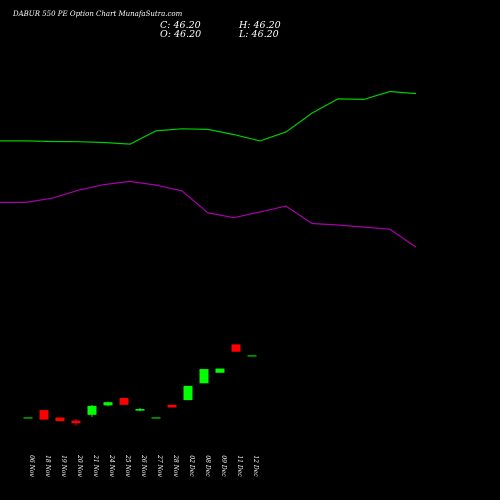 This screenshot has width=500, height=500. What do you see at coordinates (259, 34) in the screenshot?
I see `low-value: L: 46.20` at bounding box center [259, 34].